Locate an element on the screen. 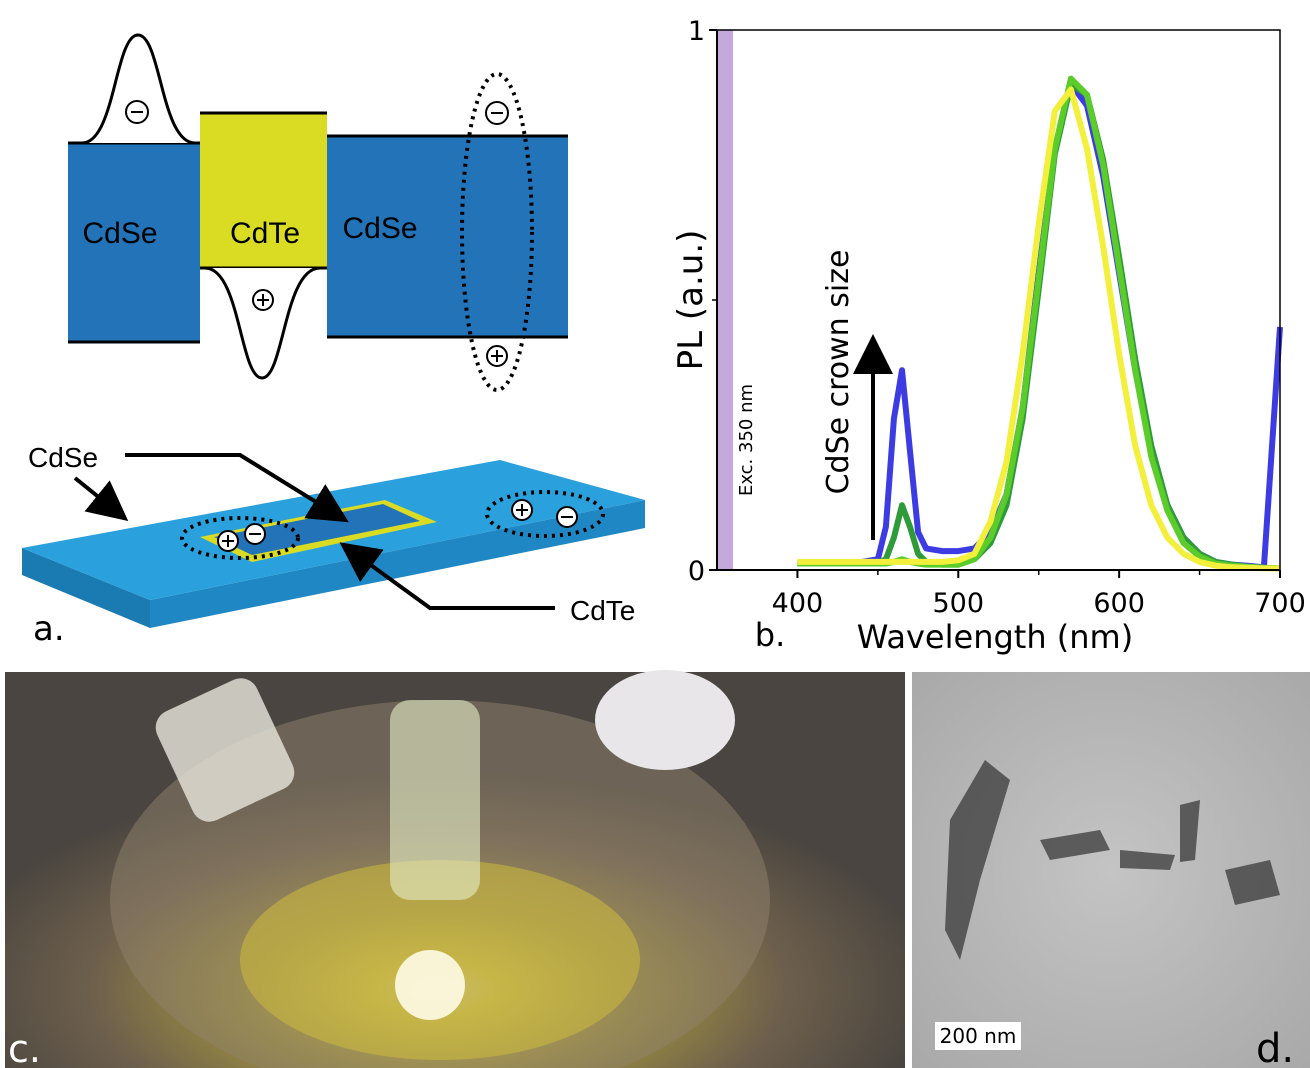  septum is located at coordinates (665, 720).